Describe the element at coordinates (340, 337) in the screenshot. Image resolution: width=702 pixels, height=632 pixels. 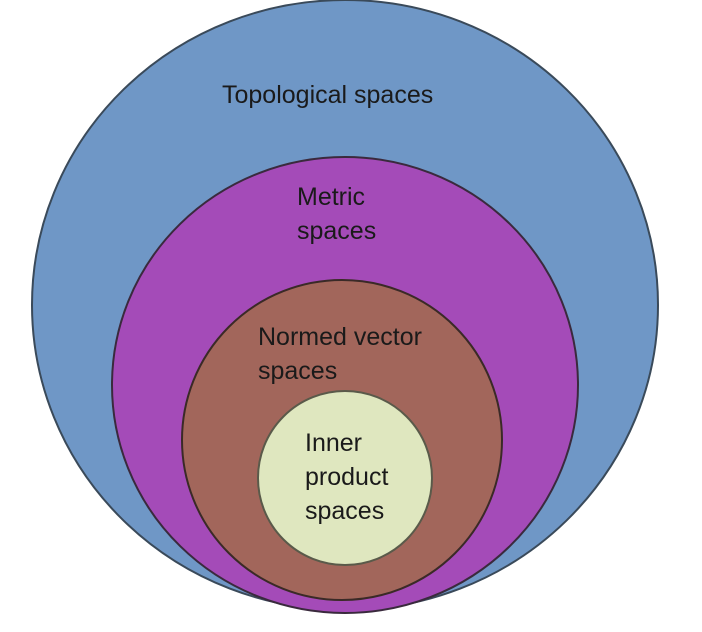
I see `normed-vector-spaces-label-line-1: Normed vector` at that location.